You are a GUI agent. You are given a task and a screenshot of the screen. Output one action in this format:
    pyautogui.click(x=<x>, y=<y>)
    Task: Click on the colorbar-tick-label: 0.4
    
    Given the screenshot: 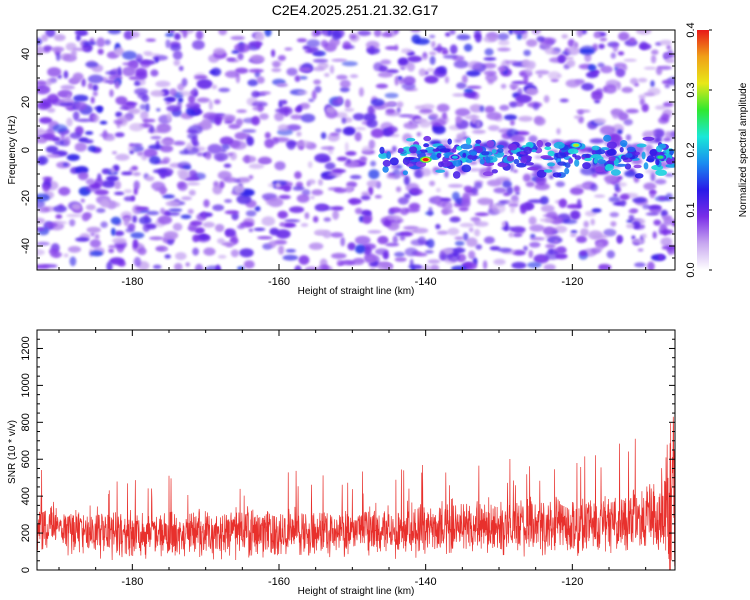 What is the action you would take?
    pyautogui.click(x=691, y=29)
    